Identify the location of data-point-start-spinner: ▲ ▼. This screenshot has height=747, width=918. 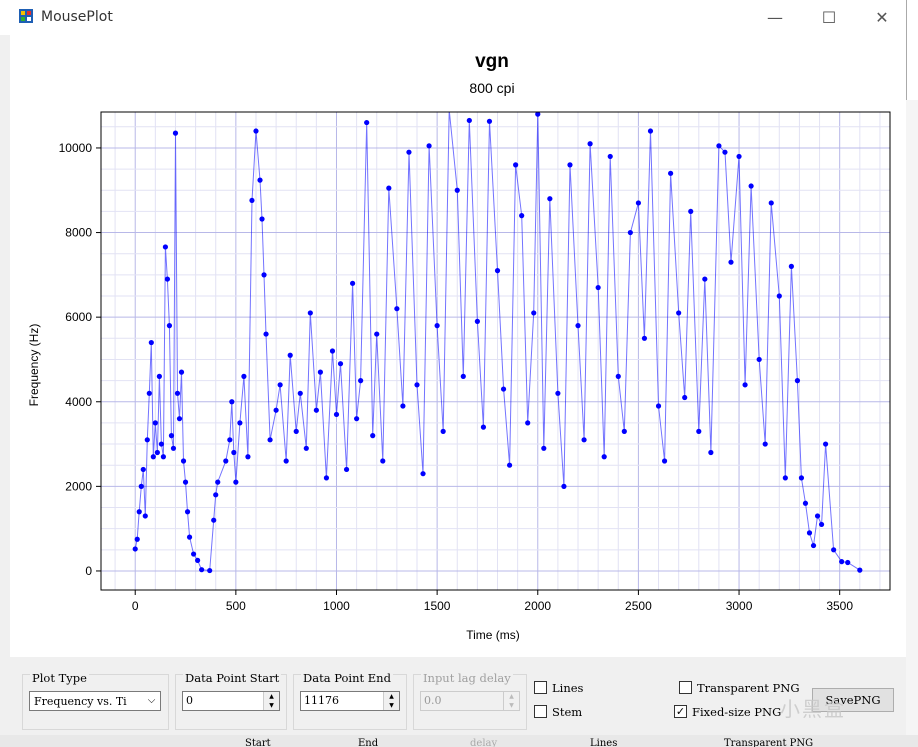
(271, 701).